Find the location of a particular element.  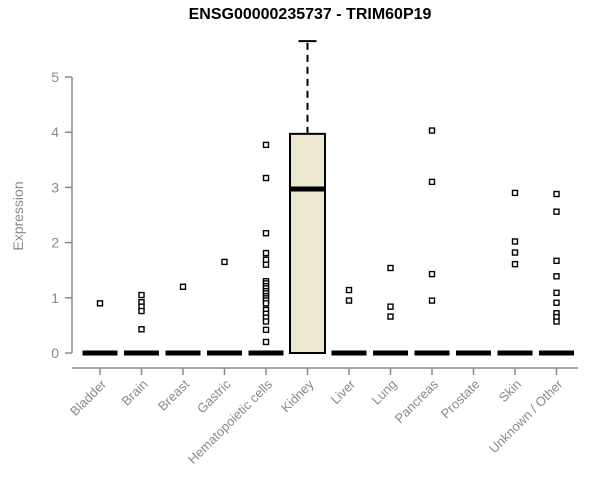

chart-title: ENSG00000235737 - TRIM60P19 is located at coordinates (310, 14).